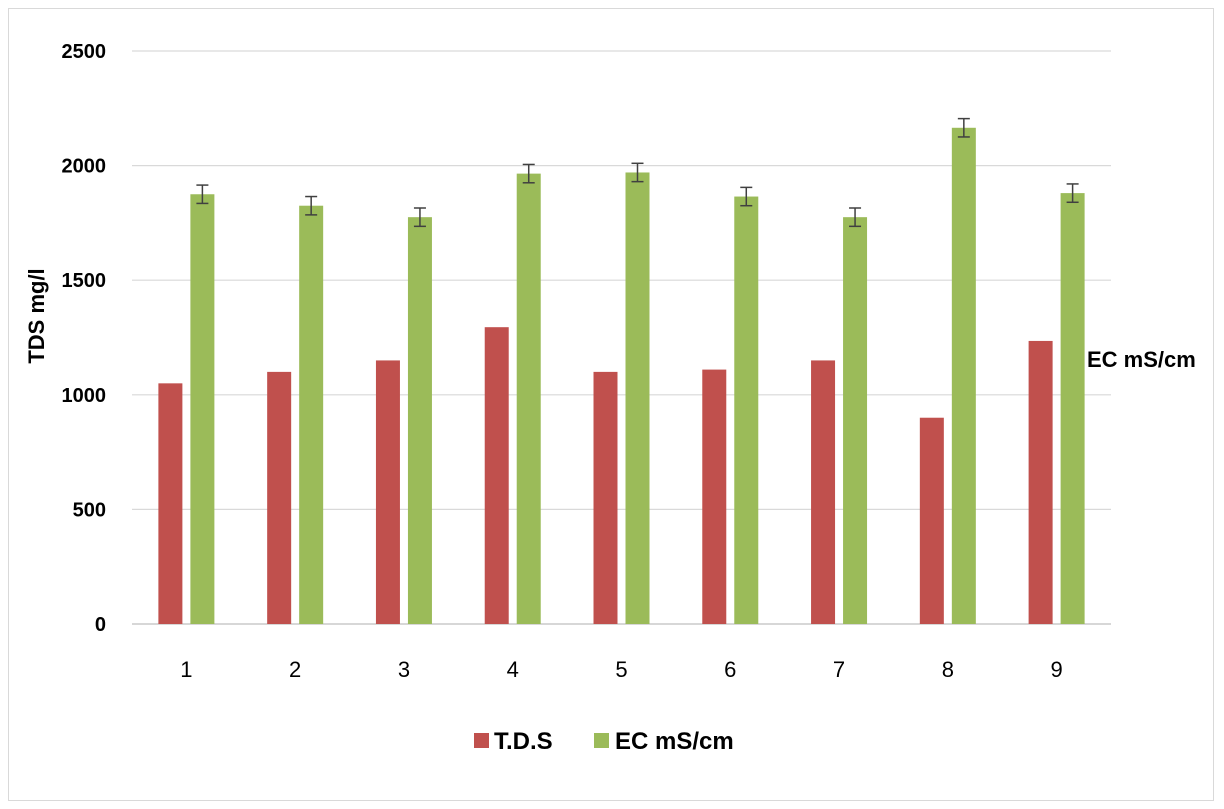  I want to click on y-tick-label: 2000, so click(84, 167).